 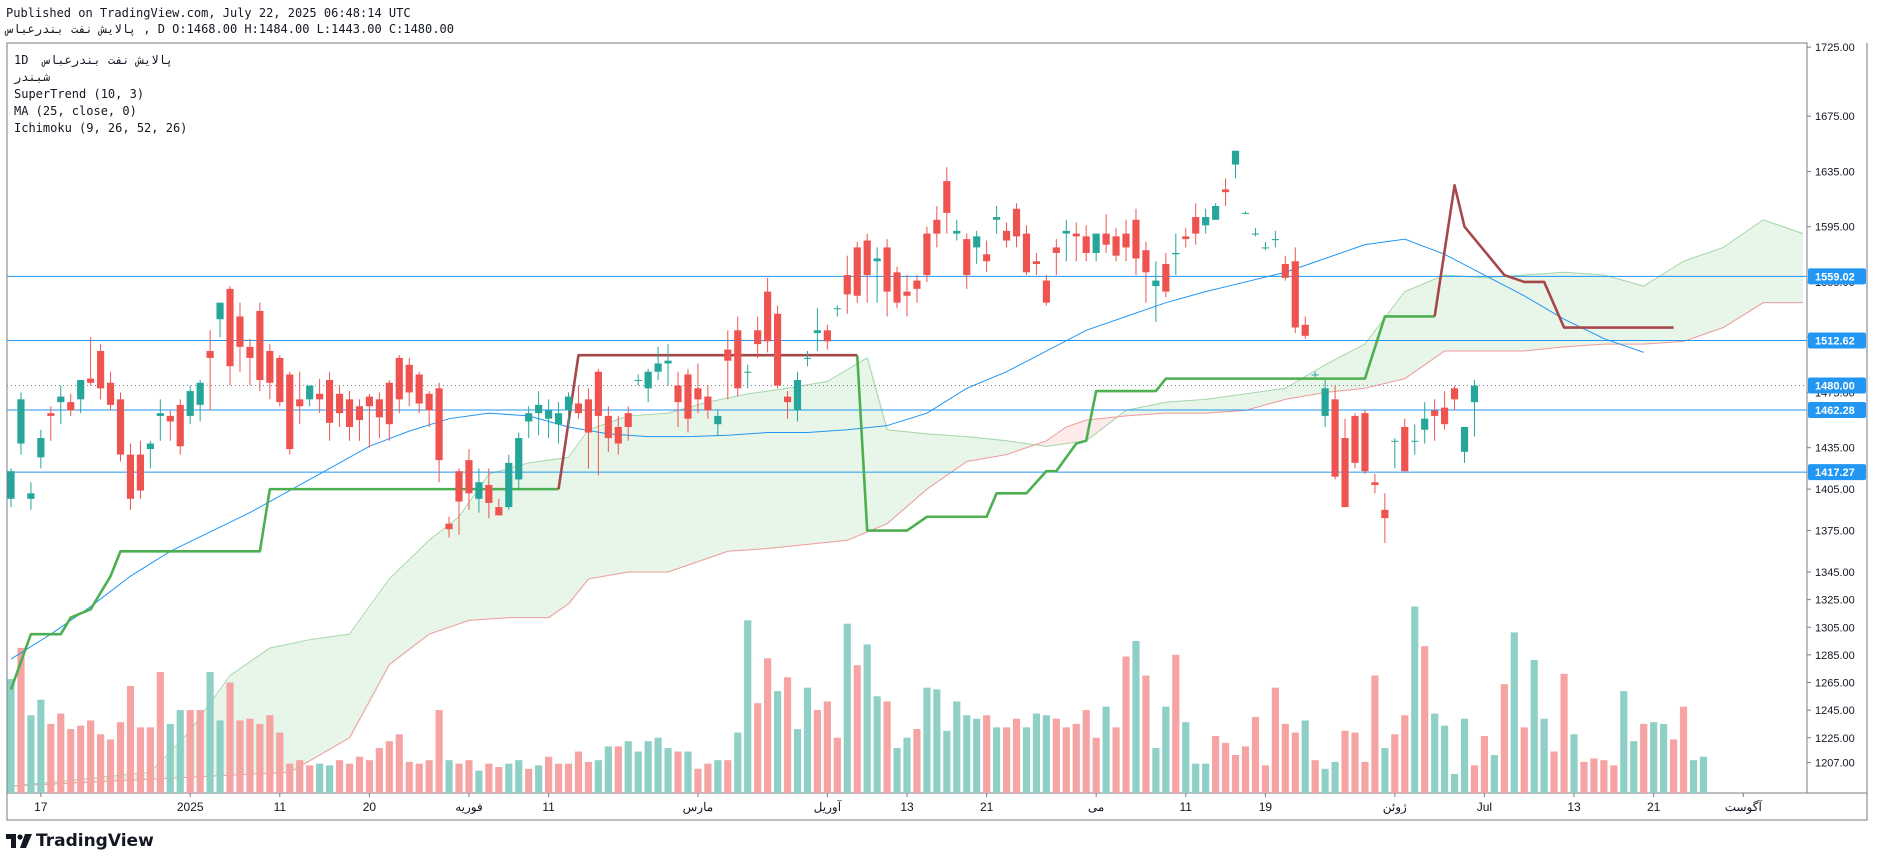 What do you see at coordinates (698, 807) in the screenshot?
I see `time-axis-label: مارس` at bounding box center [698, 807].